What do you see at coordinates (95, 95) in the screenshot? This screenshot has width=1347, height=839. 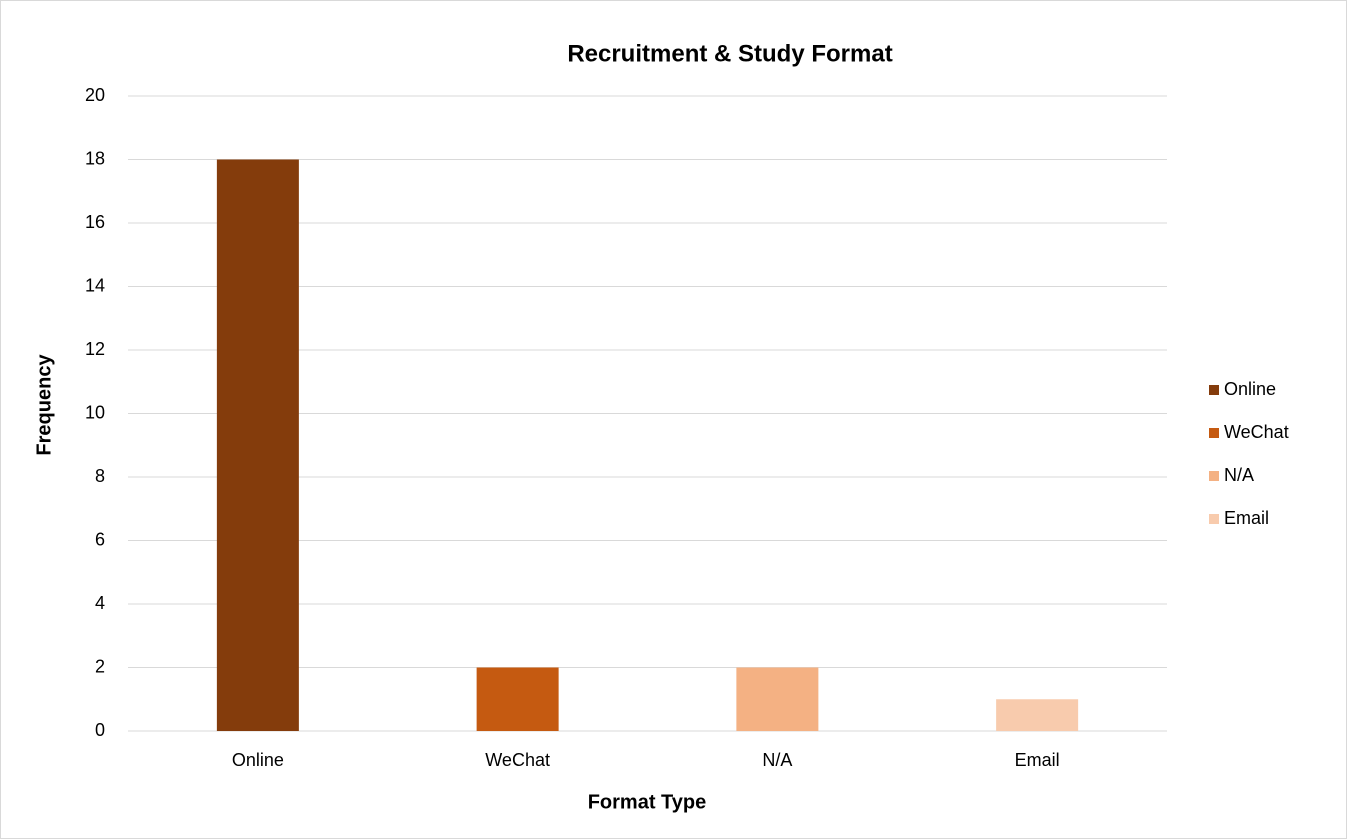 I see `y-tick-label: 20` at bounding box center [95, 95].